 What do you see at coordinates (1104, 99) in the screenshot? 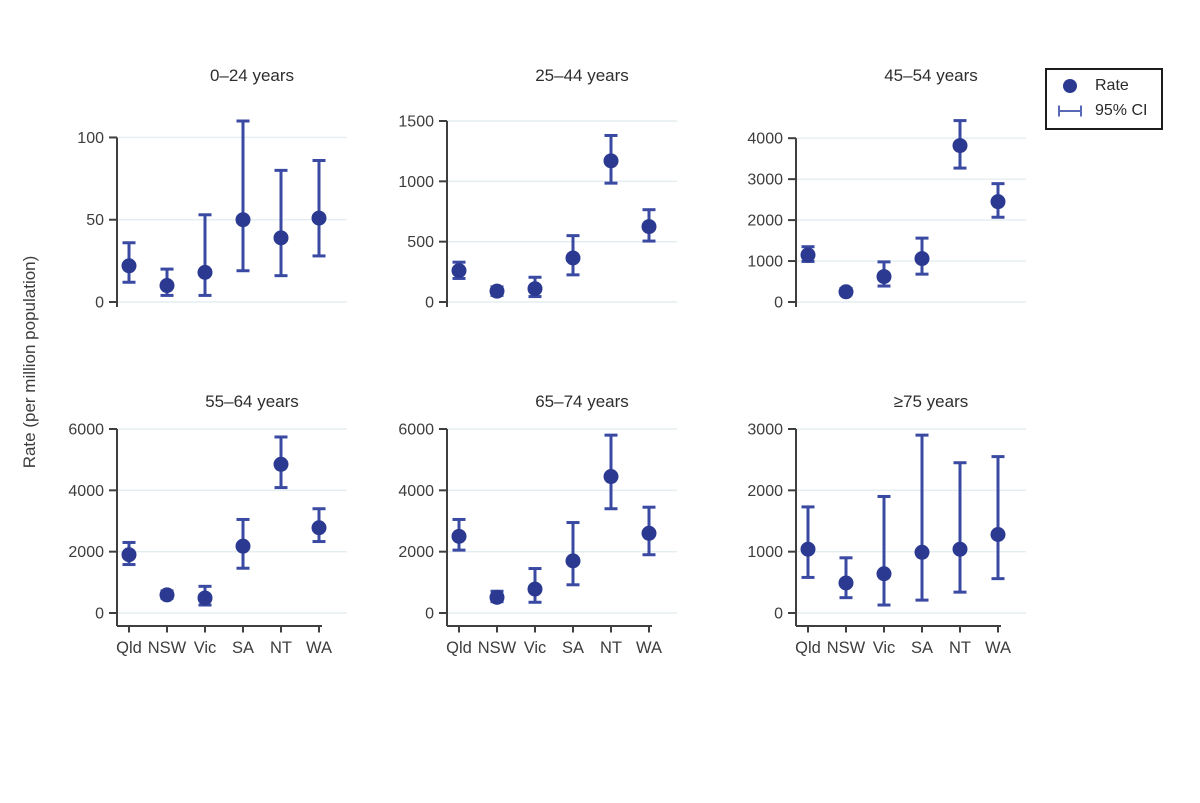
I see `legend-box: Rate 95% CI` at bounding box center [1104, 99].